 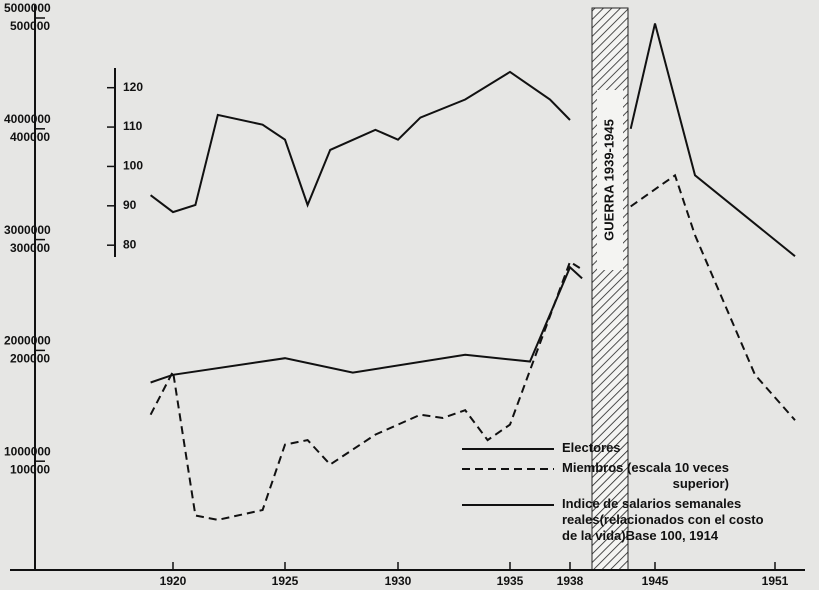 What do you see at coordinates (591, 447) in the screenshot?
I see `legend-label: Electores` at bounding box center [591, 447].